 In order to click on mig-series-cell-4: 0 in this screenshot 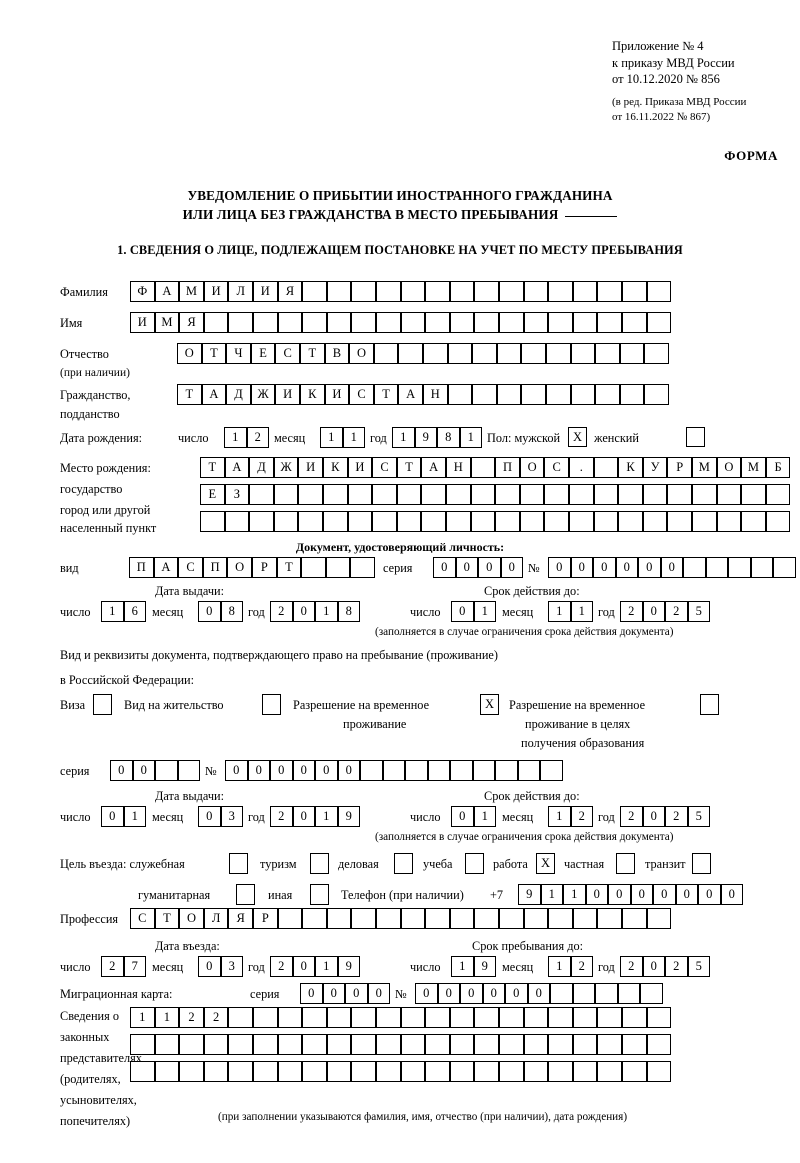, I will do `click(378, 993)`.